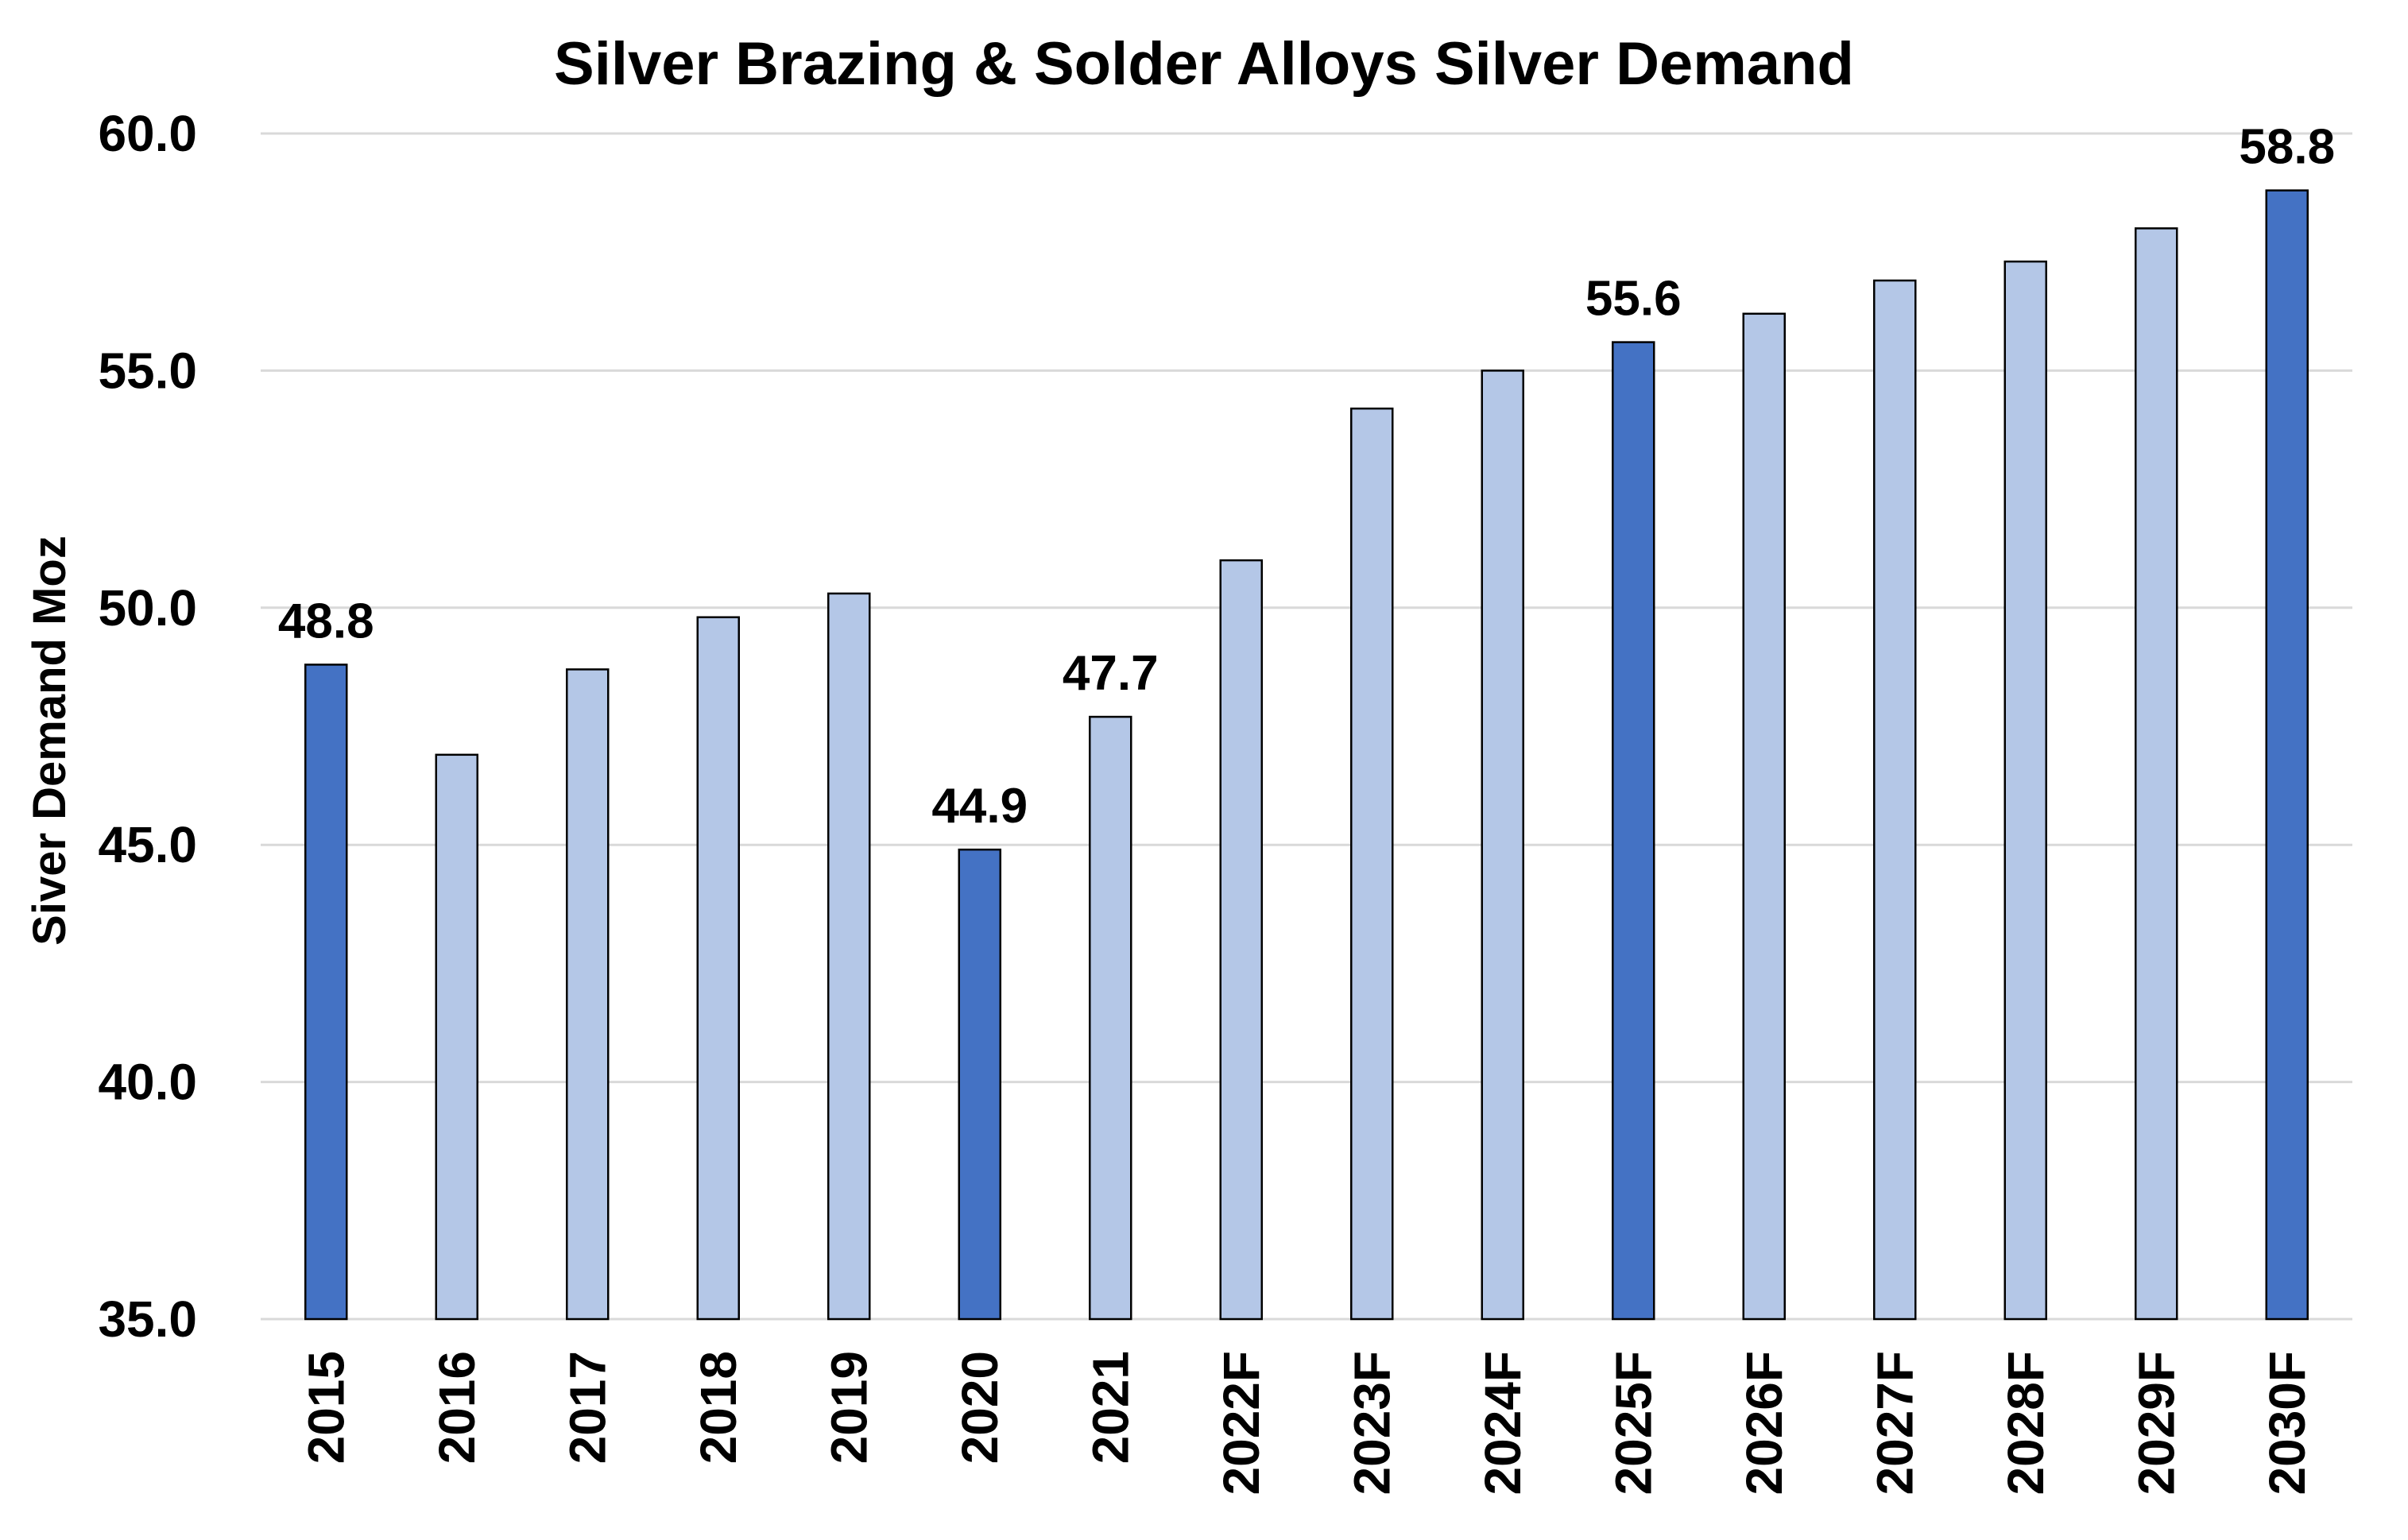 This screenshot has height=1540, width=2408. I want to click on y-axis-title: Siver Demand Moz, so click(50, 741).